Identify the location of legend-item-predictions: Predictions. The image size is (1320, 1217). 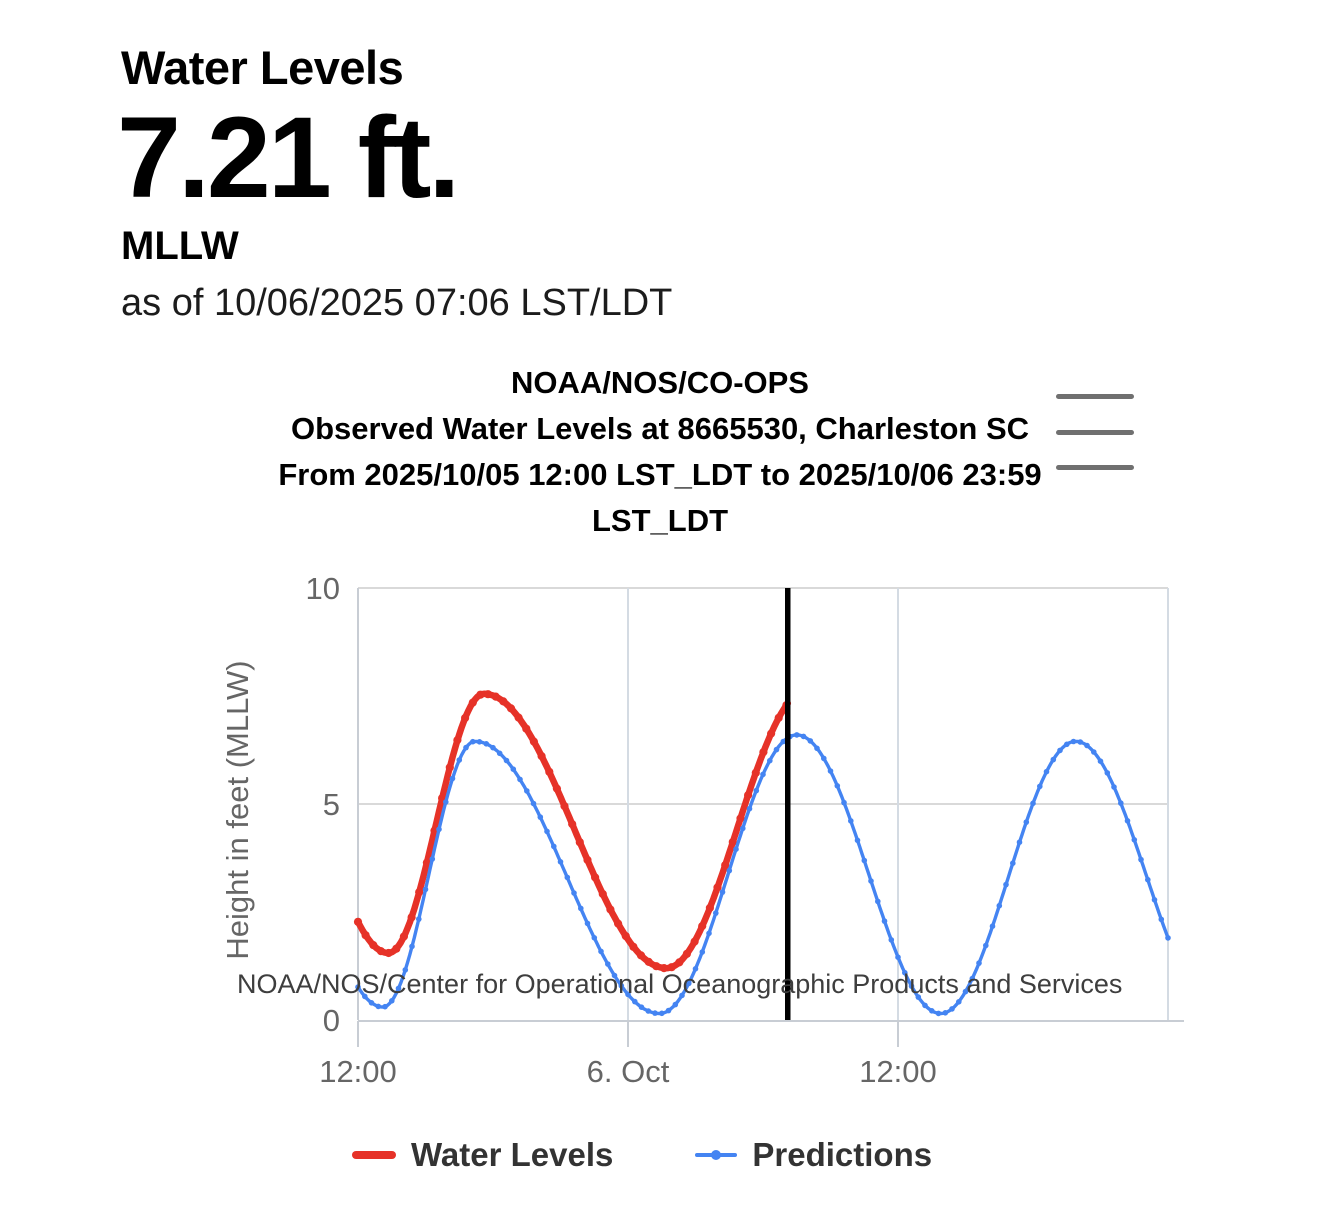
(813, 1155).